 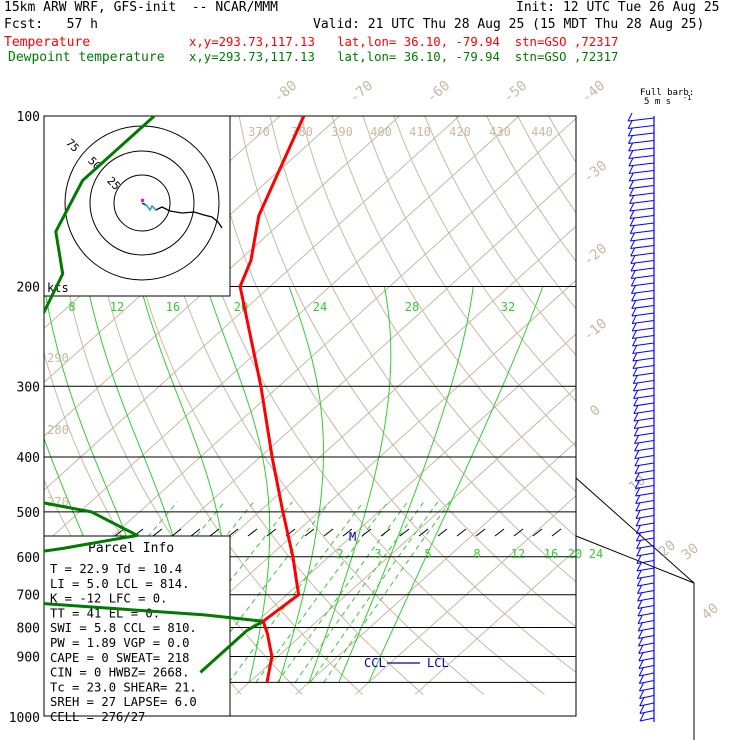 I want to click on theta-label: 370, so click(x=259, y=132).